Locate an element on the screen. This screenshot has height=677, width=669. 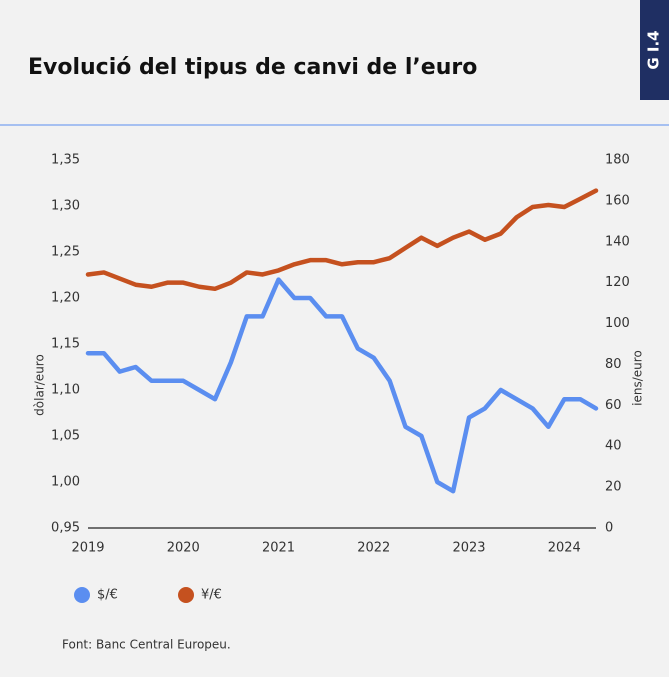
y2-tick-label: 180 is located at coordinates (617, 160).